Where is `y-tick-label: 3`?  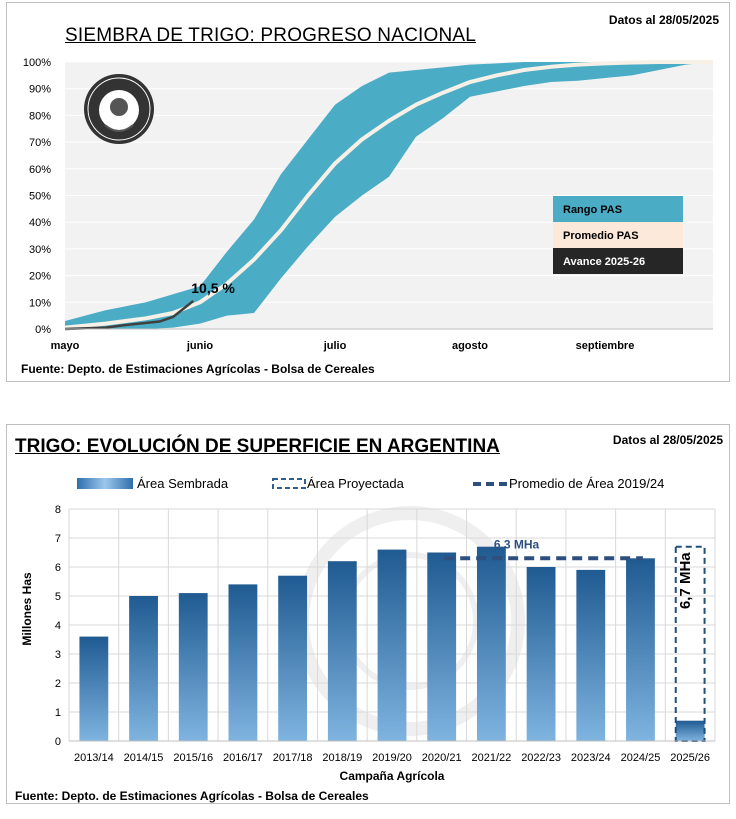
y-tick-label: 3 is located at coordinates (58, 655).